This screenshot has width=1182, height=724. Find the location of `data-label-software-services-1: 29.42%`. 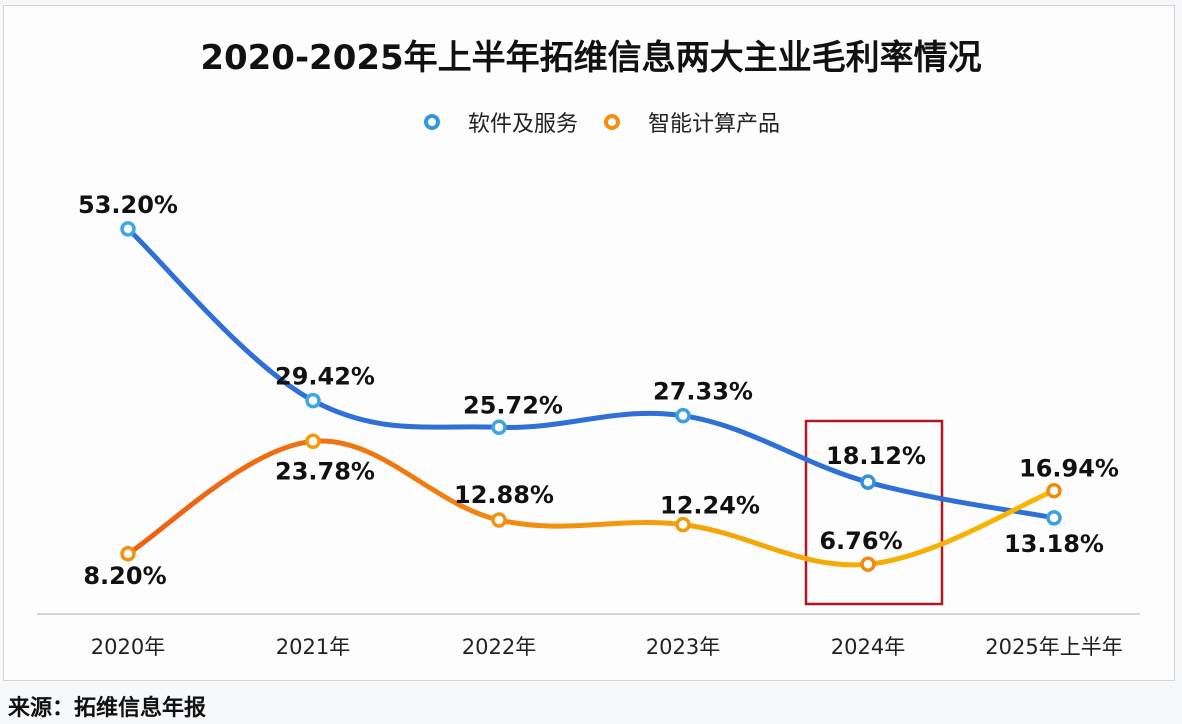

data-label-software-services-1: 29.42% is located at coordinates (325, 377).